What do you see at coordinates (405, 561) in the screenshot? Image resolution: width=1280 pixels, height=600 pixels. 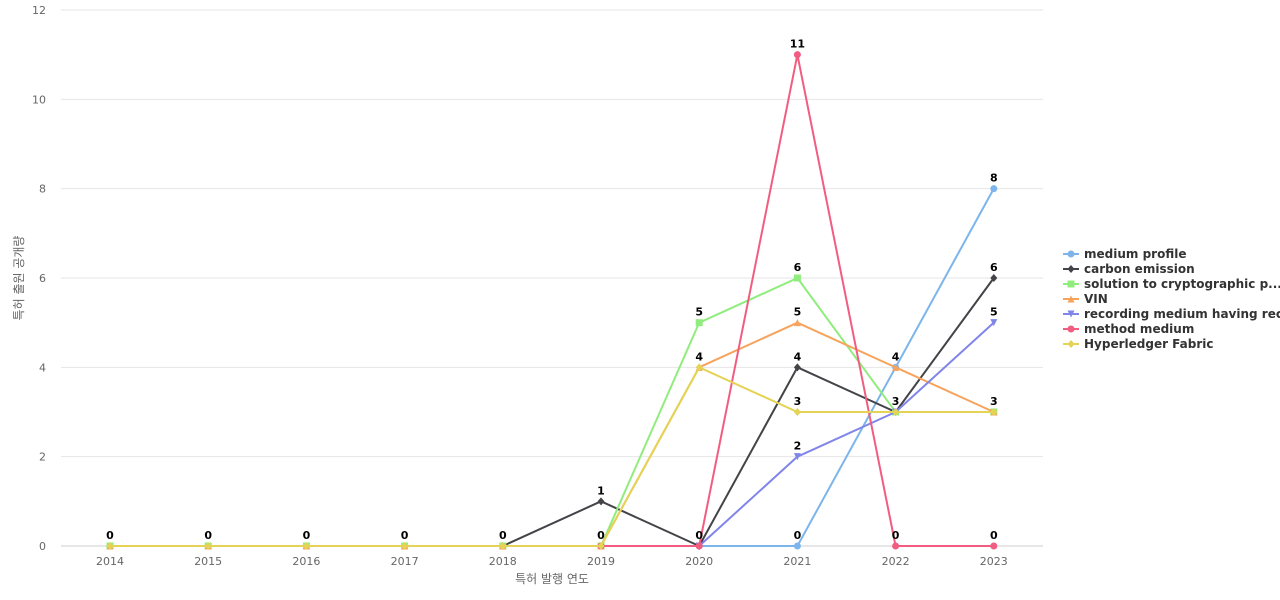 I see `x-tick-label: 2017` at bounding box center [405, 561].